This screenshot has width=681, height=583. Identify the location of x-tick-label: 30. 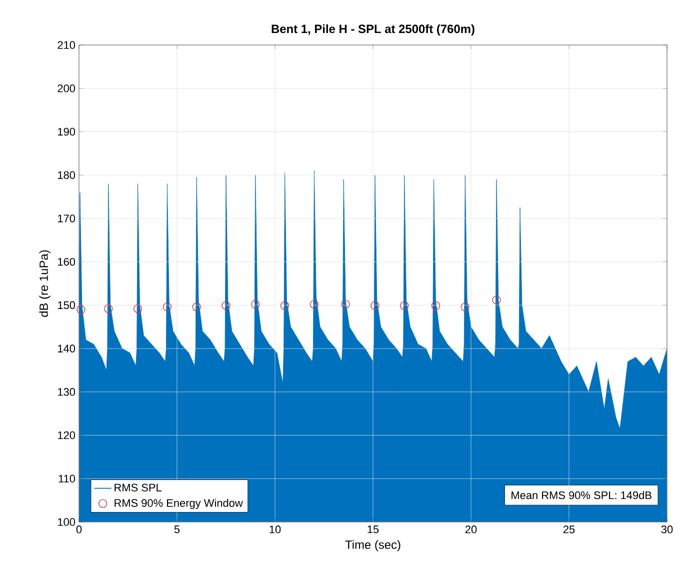
(667, 530).